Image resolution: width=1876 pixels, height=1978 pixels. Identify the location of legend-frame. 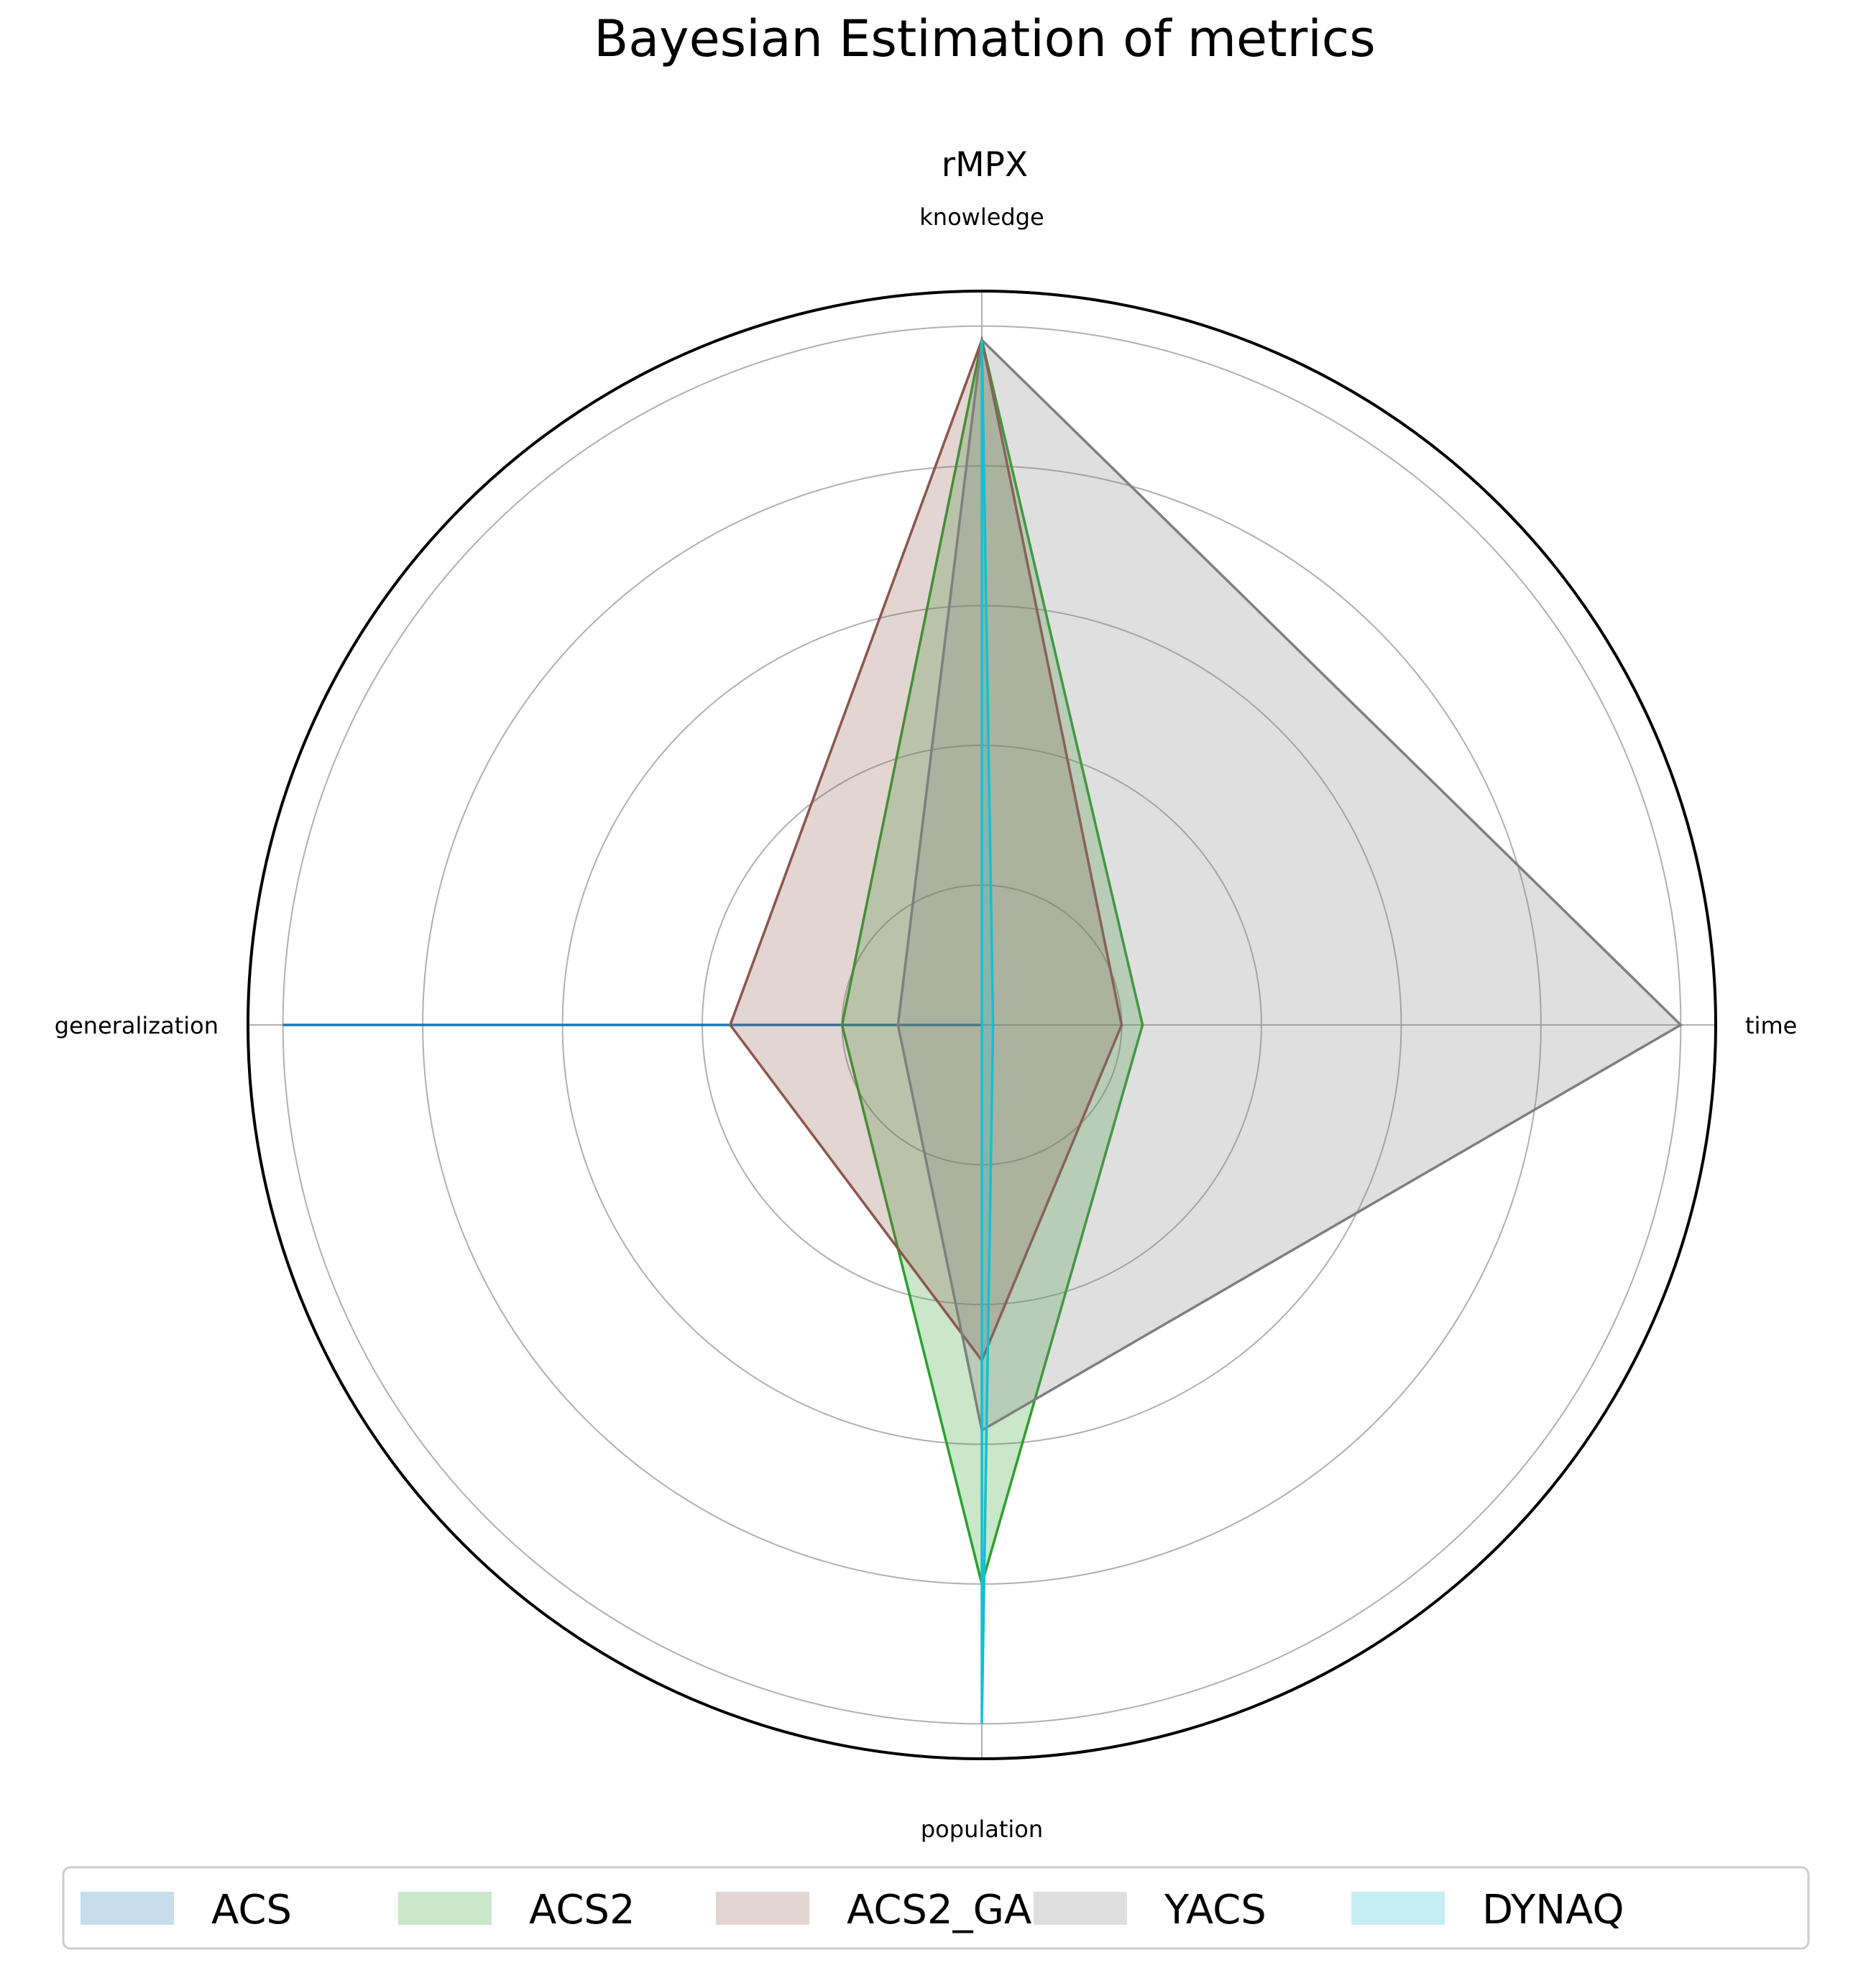
(936, 1908).